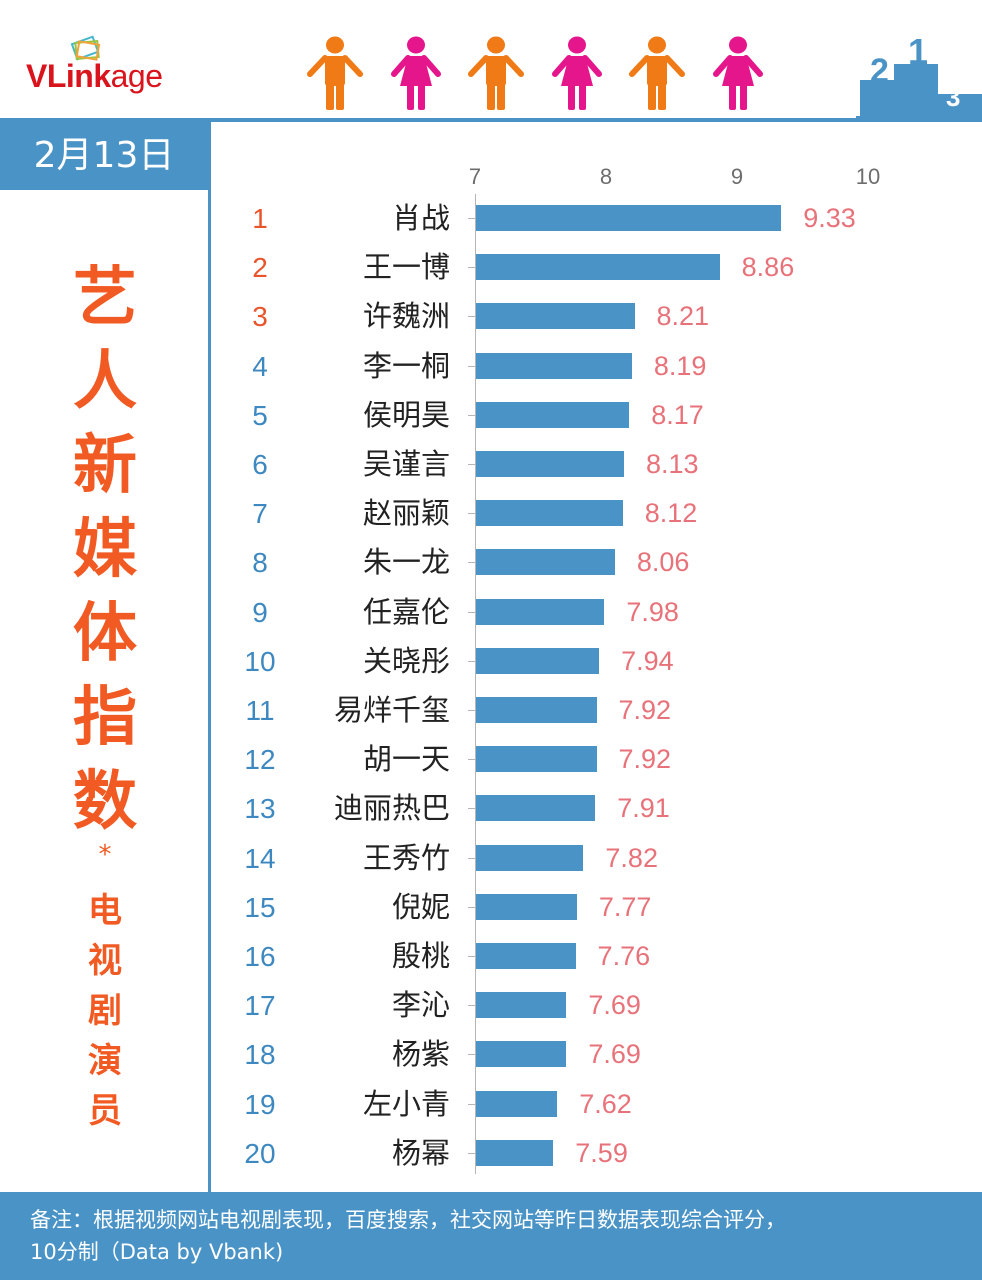  Describe the element at coordinates (260, 760) in the screenshot. I see `rank-number: 12` at that location.